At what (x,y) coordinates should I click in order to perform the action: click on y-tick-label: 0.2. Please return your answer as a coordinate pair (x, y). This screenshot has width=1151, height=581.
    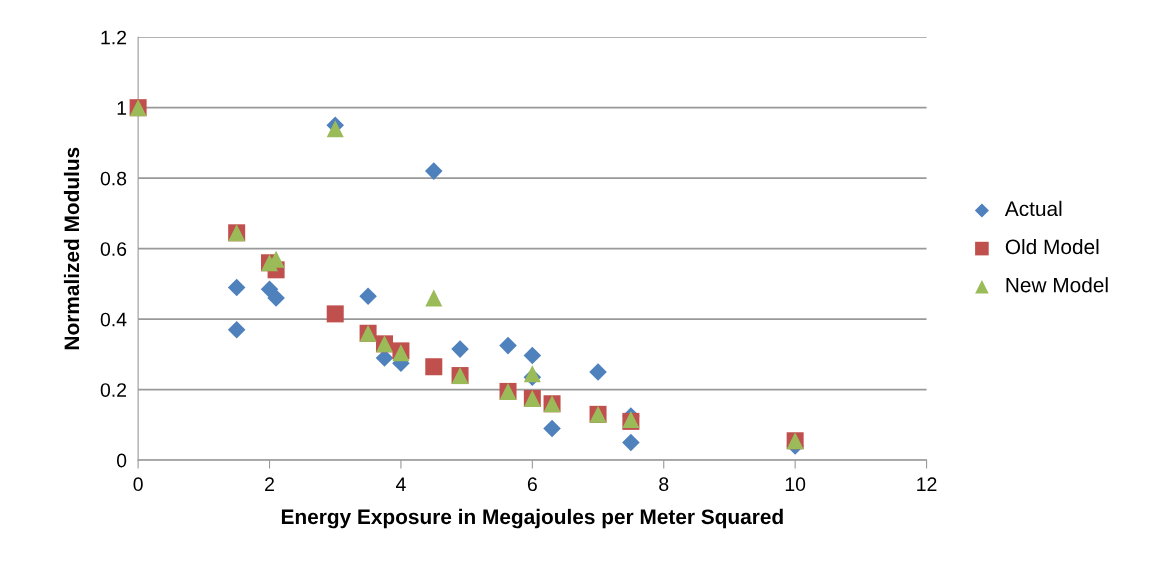
    Looking at the image, I should click on (113, 390).